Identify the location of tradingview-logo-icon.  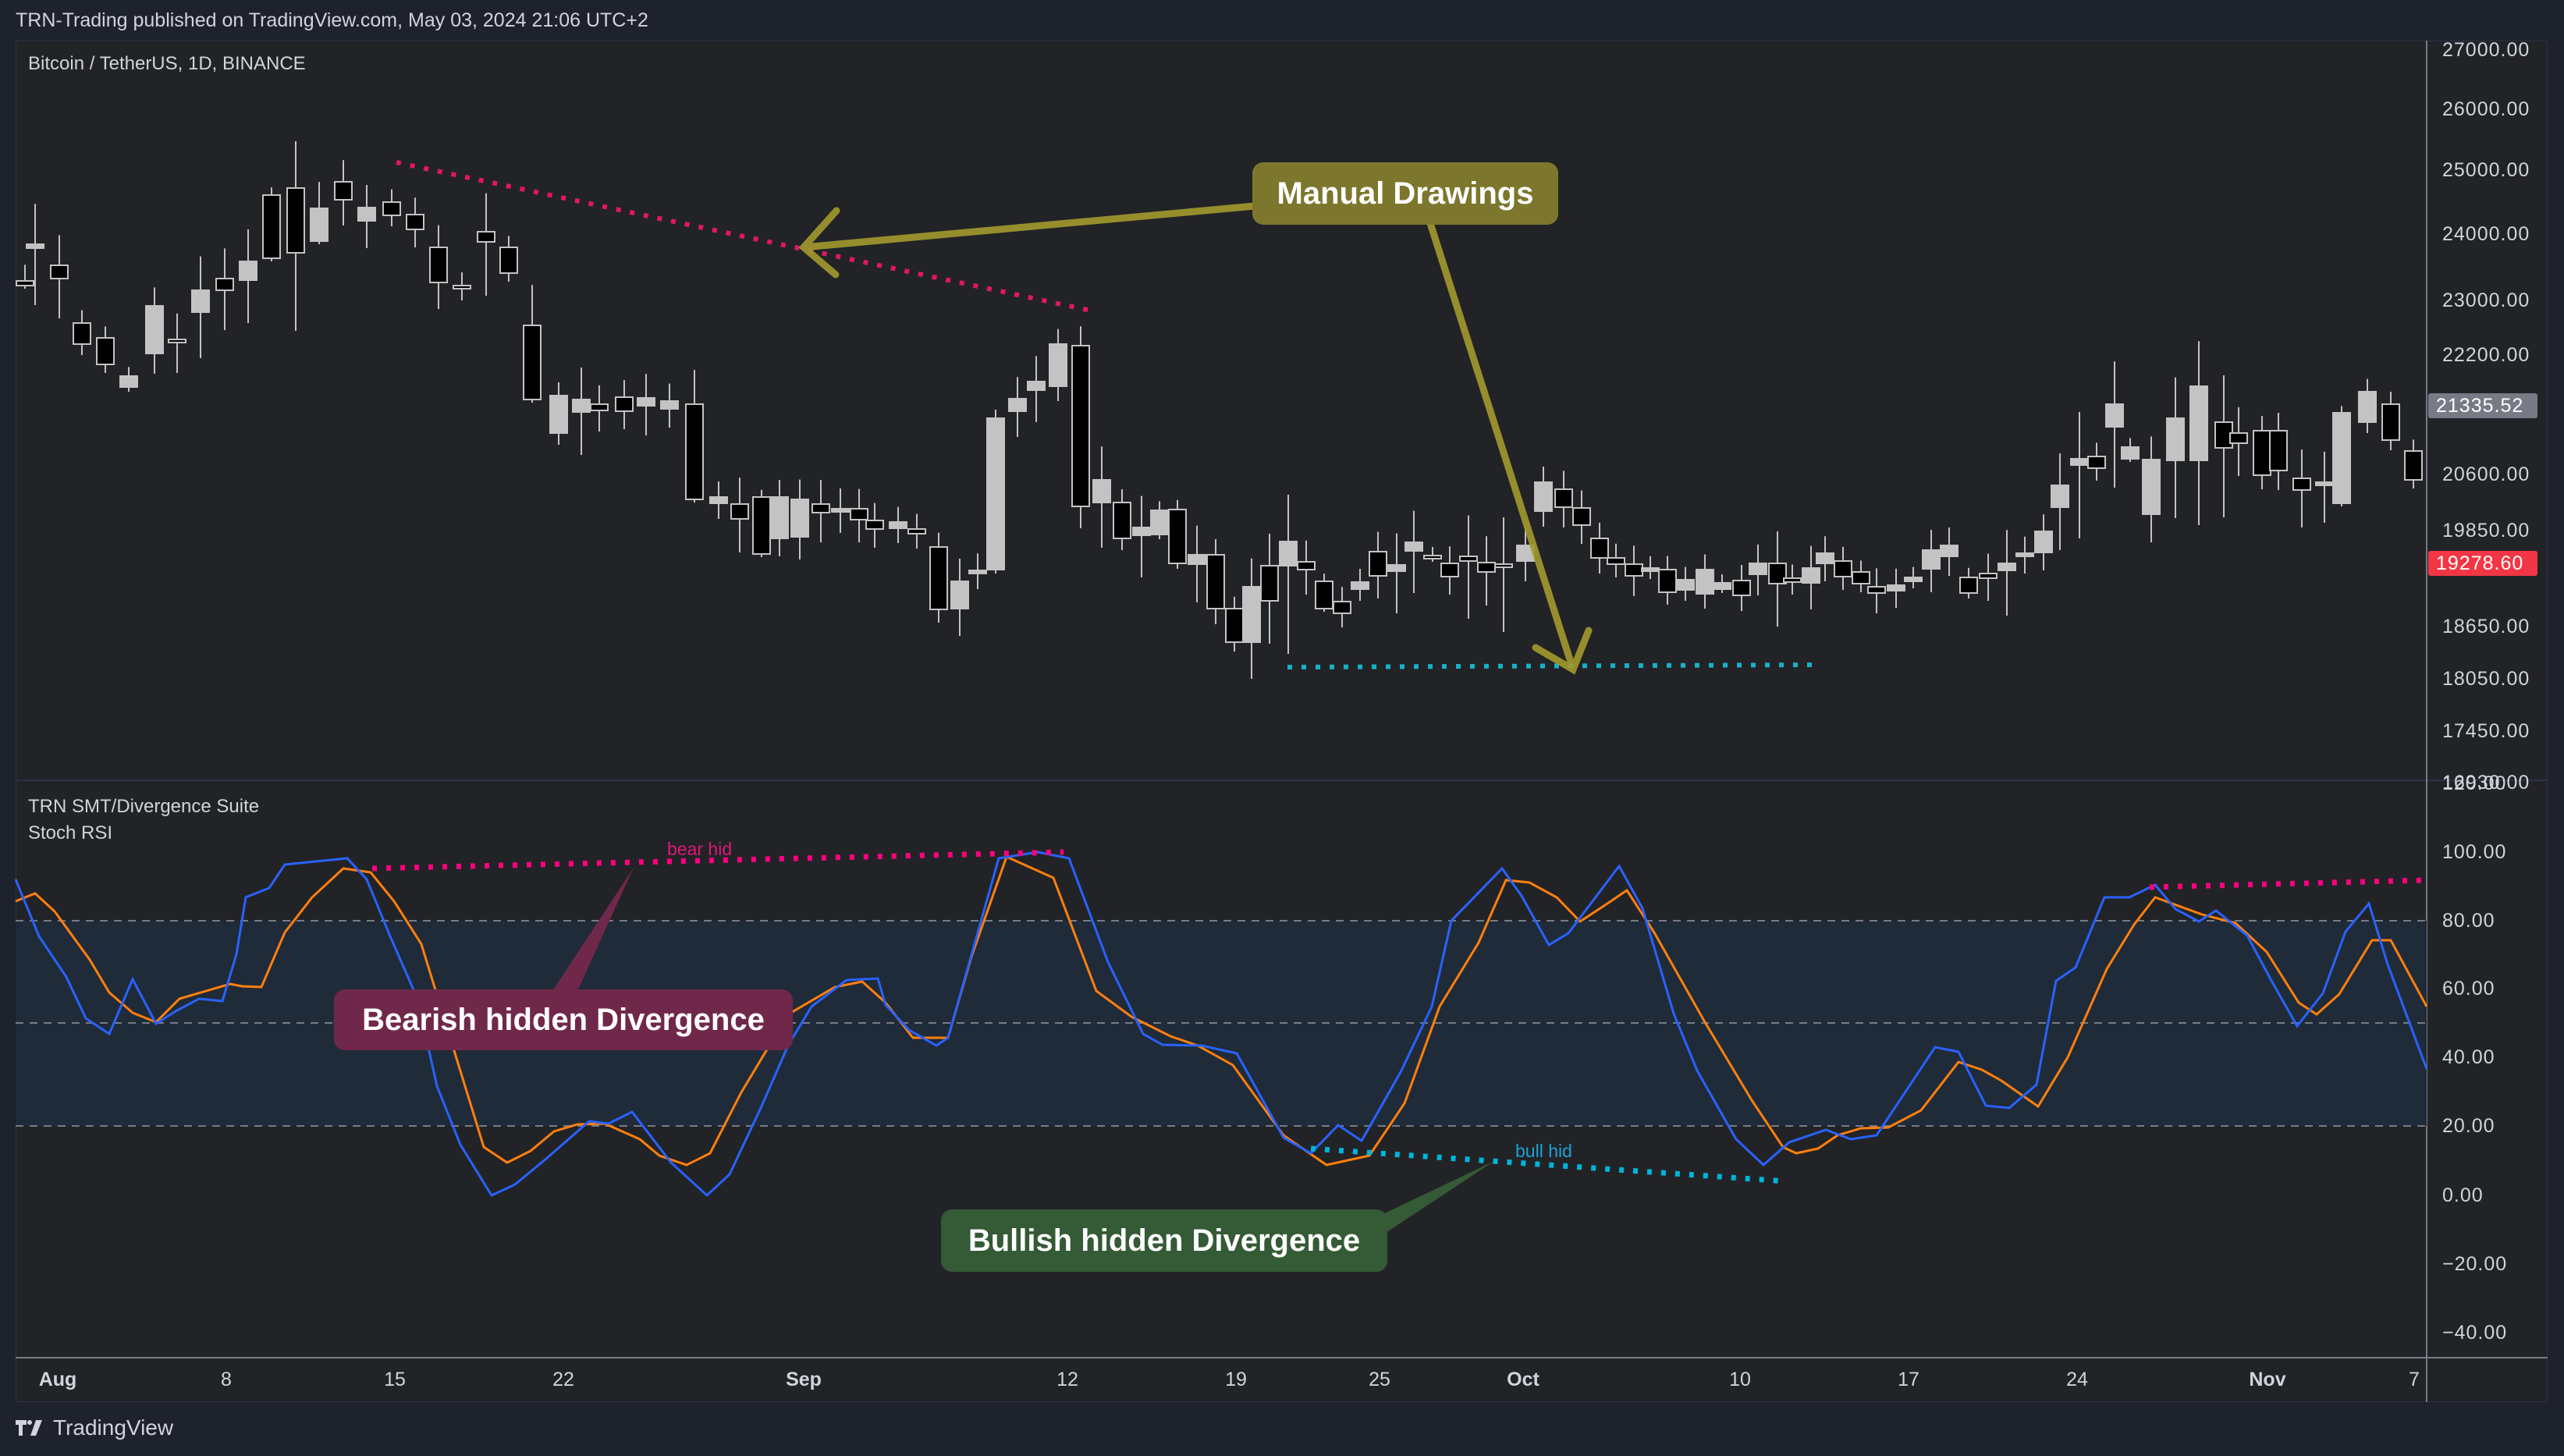
(29, 1428).